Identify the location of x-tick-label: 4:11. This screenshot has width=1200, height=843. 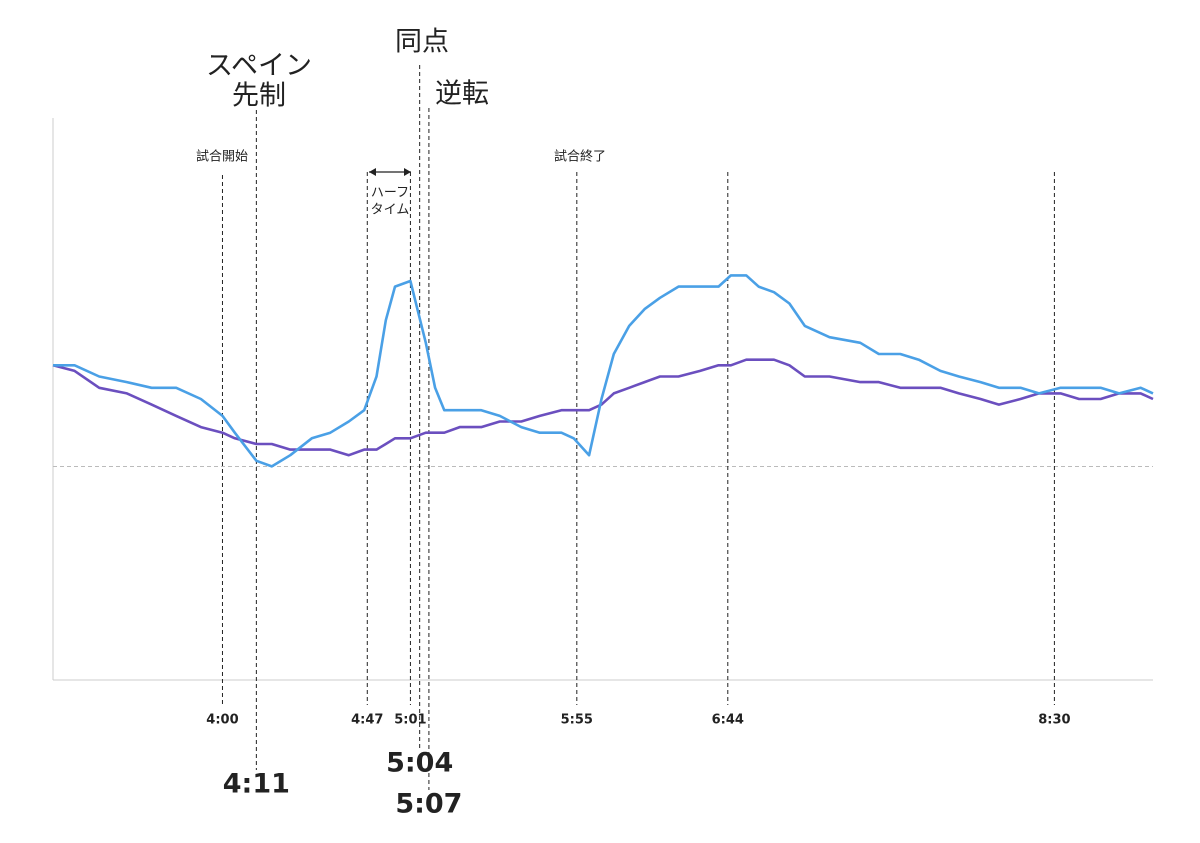
(256, 784).